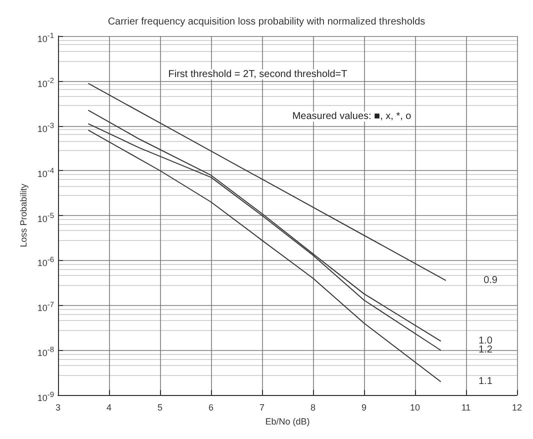  I want to click on x-tick-label: 9, so click(364, 407).